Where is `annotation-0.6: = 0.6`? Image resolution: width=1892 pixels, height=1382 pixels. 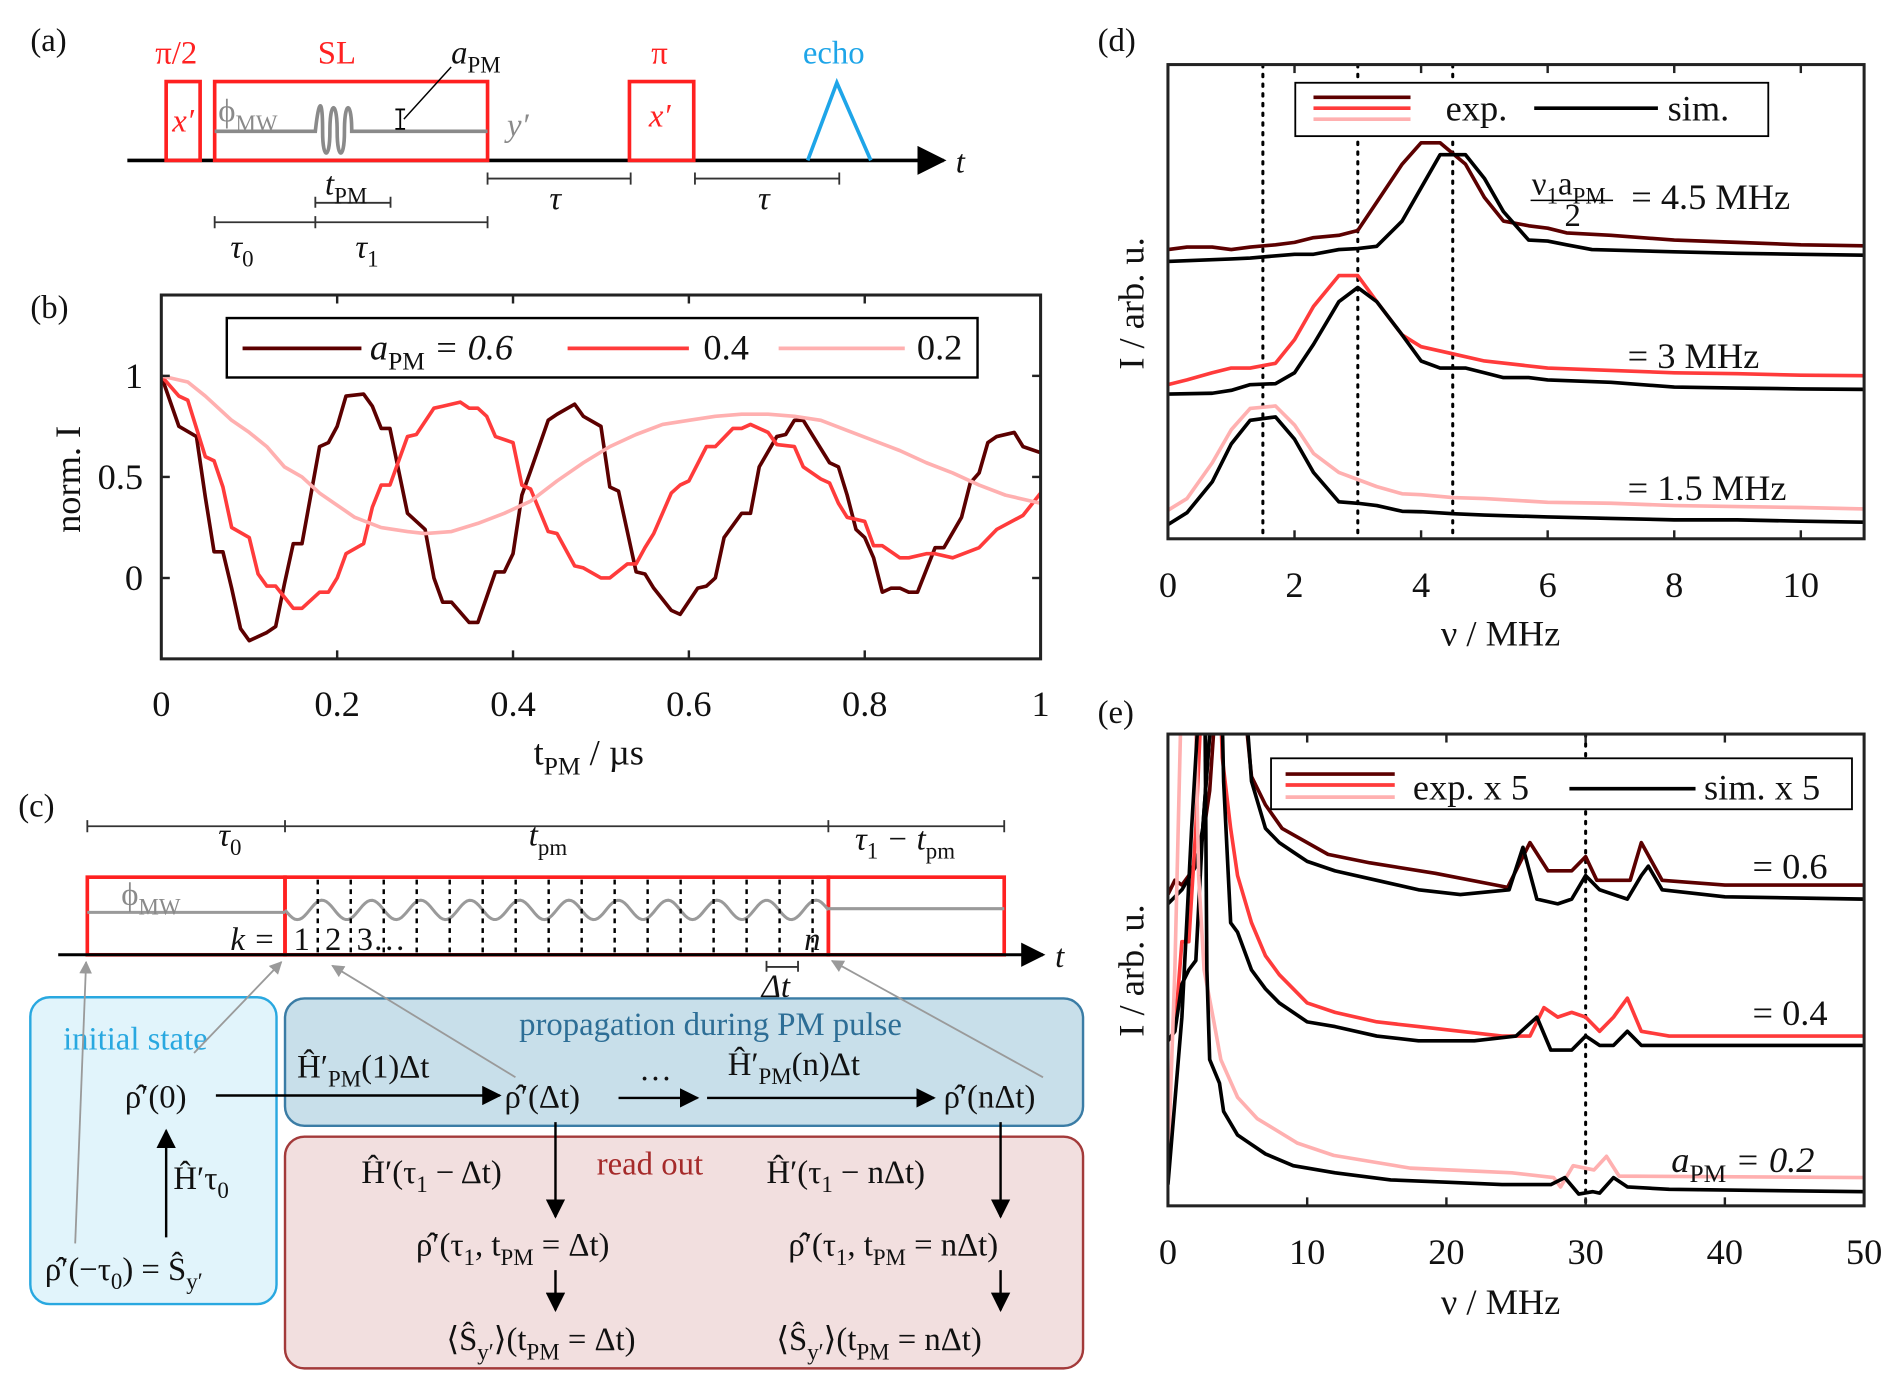
annotation-0.6: = 0.6 is located at coordinates (1790, 866).